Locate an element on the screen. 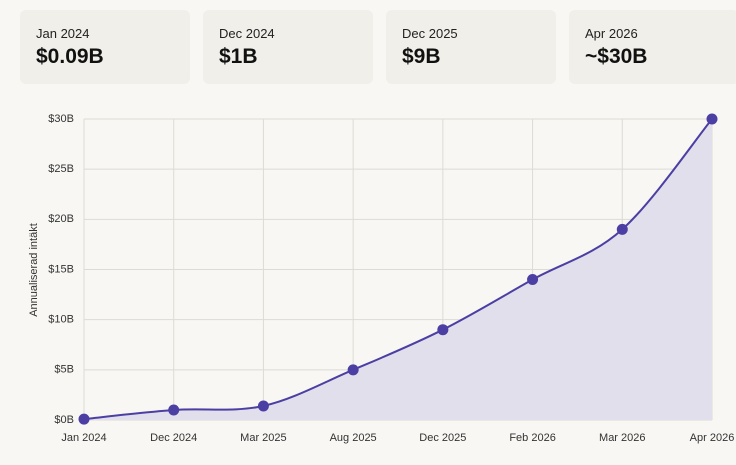  summary-card: Apr 2026 ~$30B is located at coordinates (652, 47).